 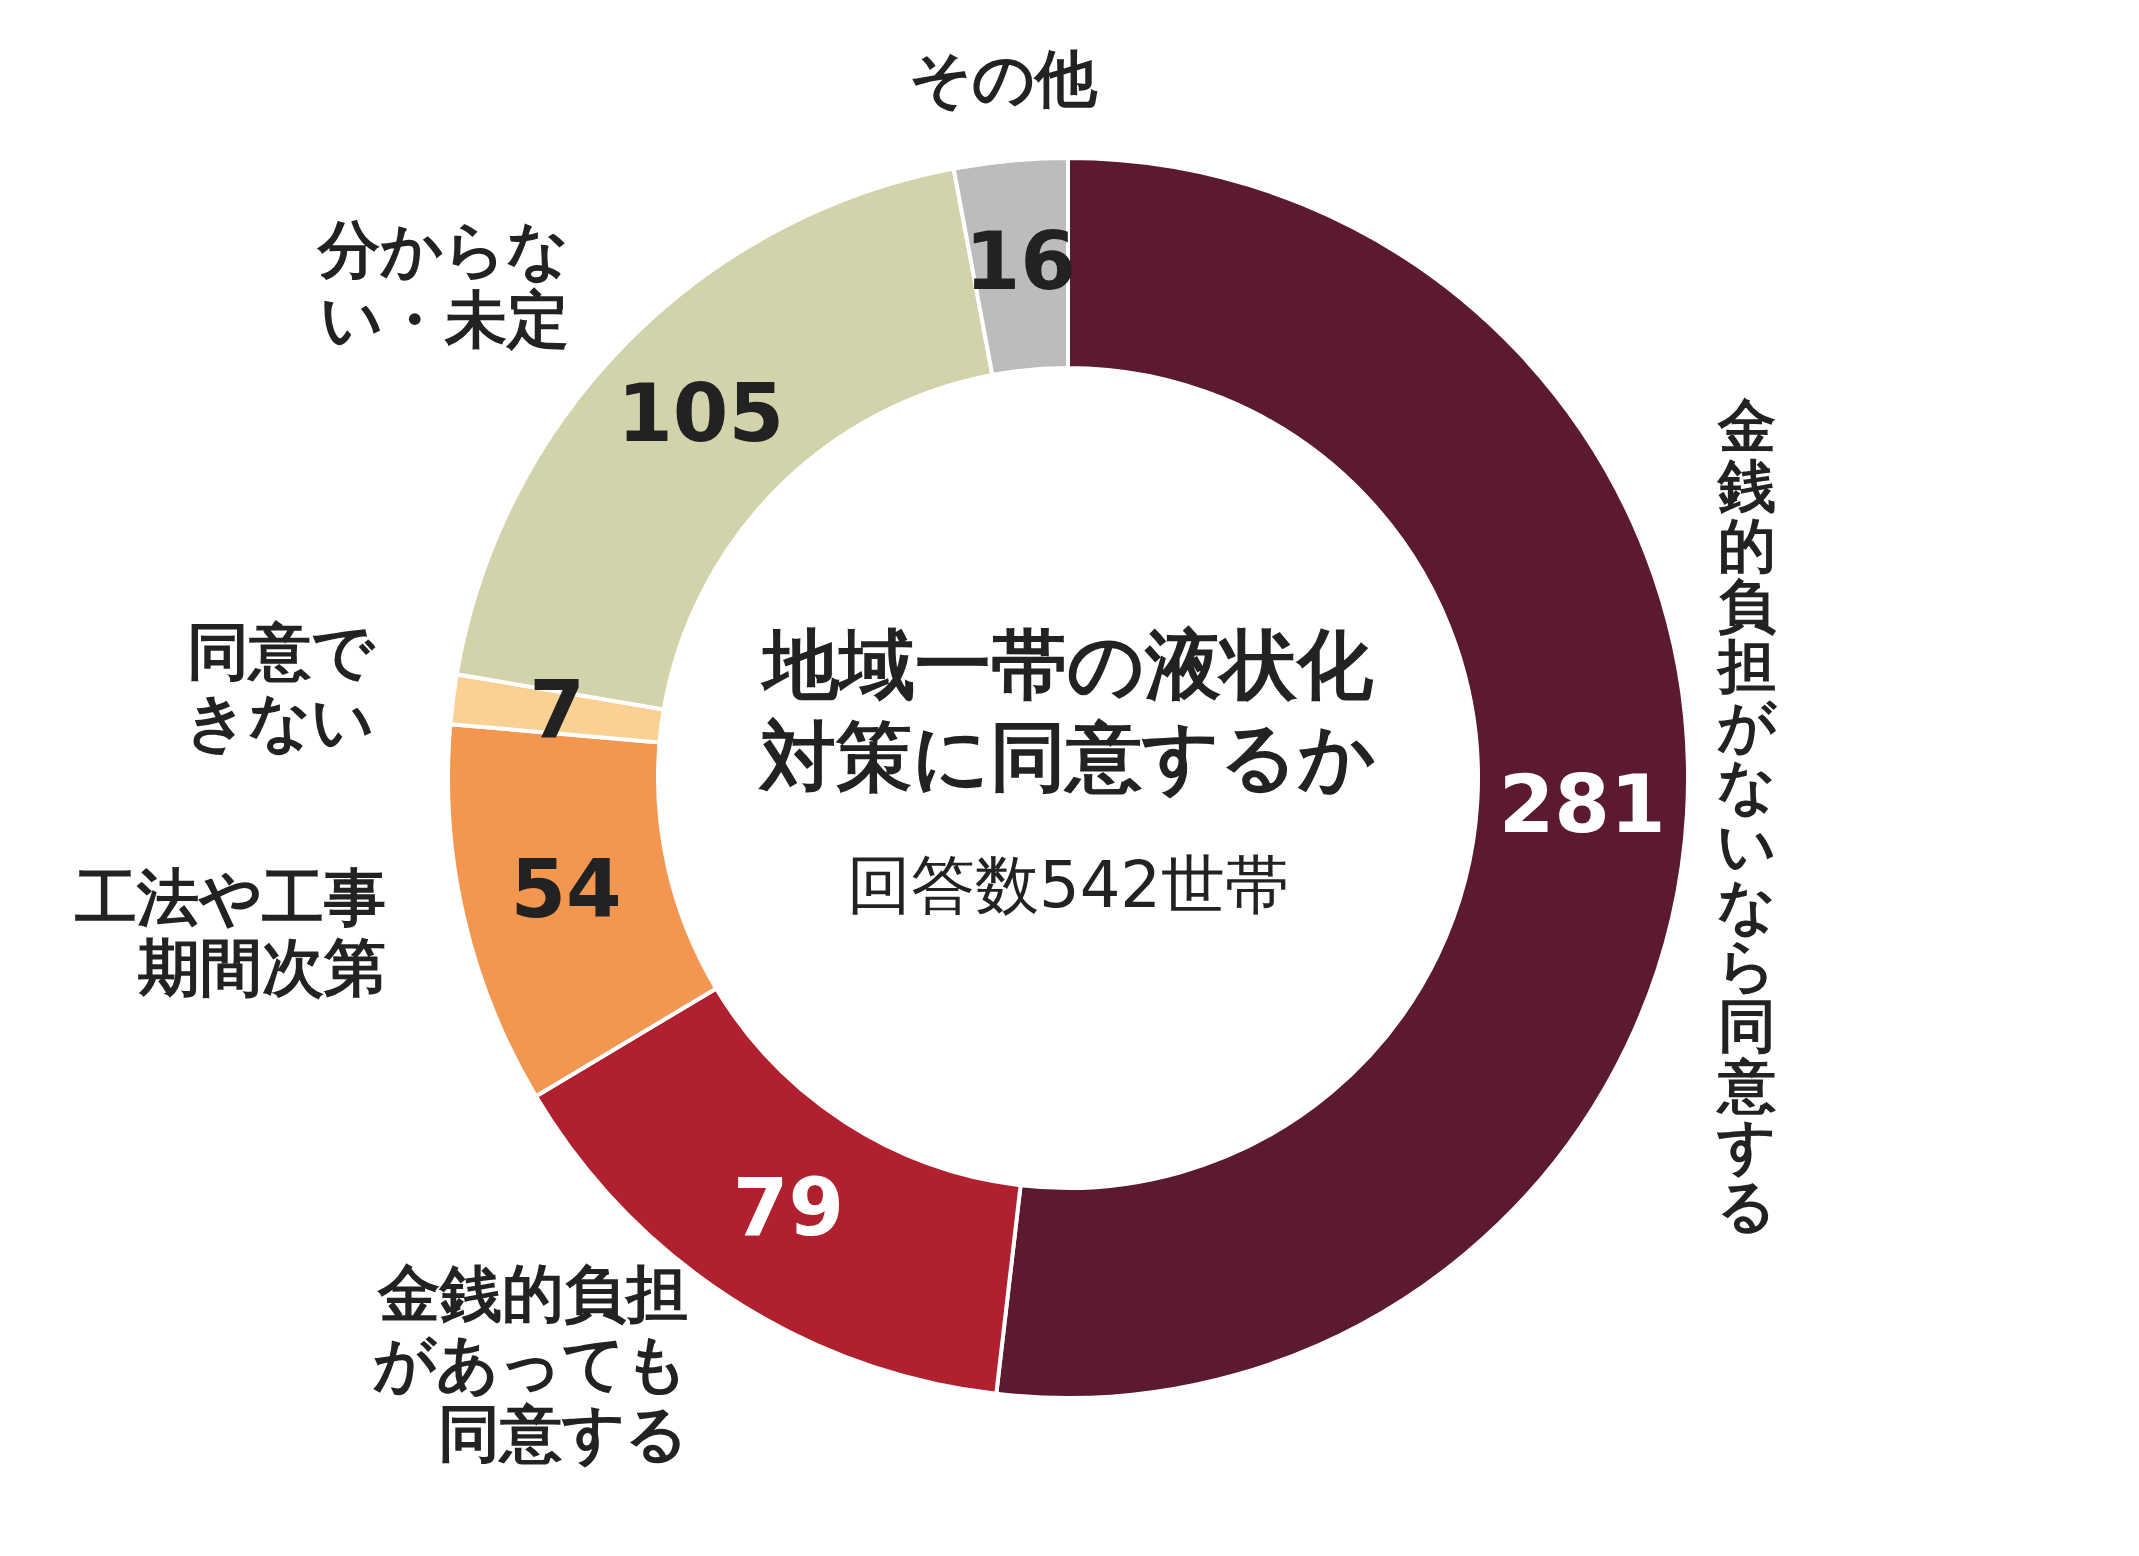 What do you see at coordinates (230, 932) in the screenshot?
I see `slice-label: 工法や工事期間次第` at bounding box center [230, 932].